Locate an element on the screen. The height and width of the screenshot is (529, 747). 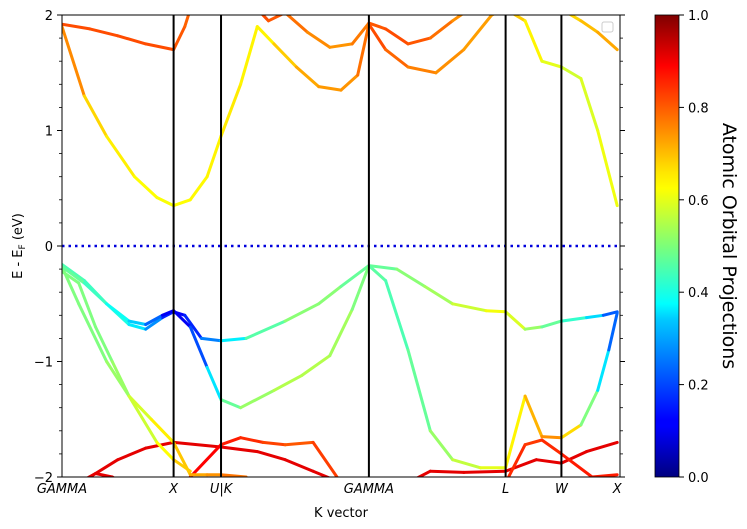
y-tick-label: 1 is located at coordinates (49, 132).